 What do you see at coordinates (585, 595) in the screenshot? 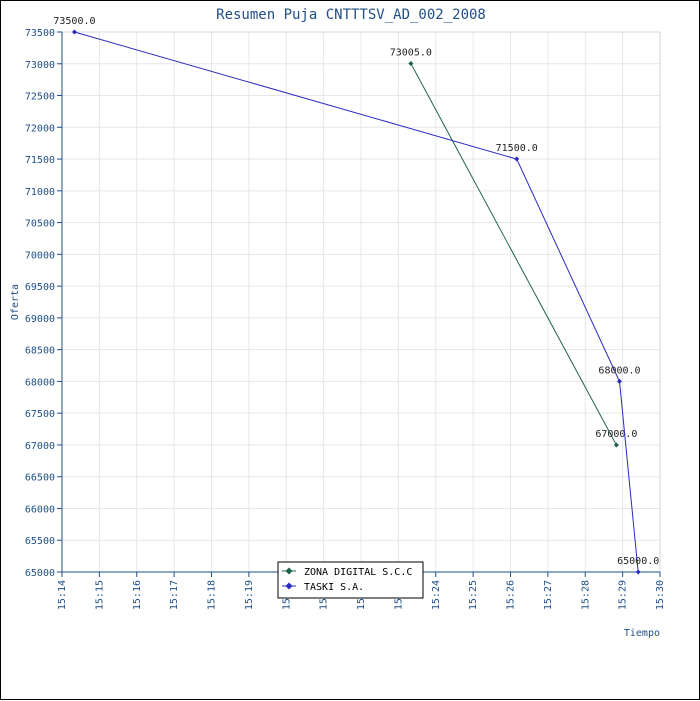
I see `x-tick-label: 15:28` at bounding box center [585, 595].